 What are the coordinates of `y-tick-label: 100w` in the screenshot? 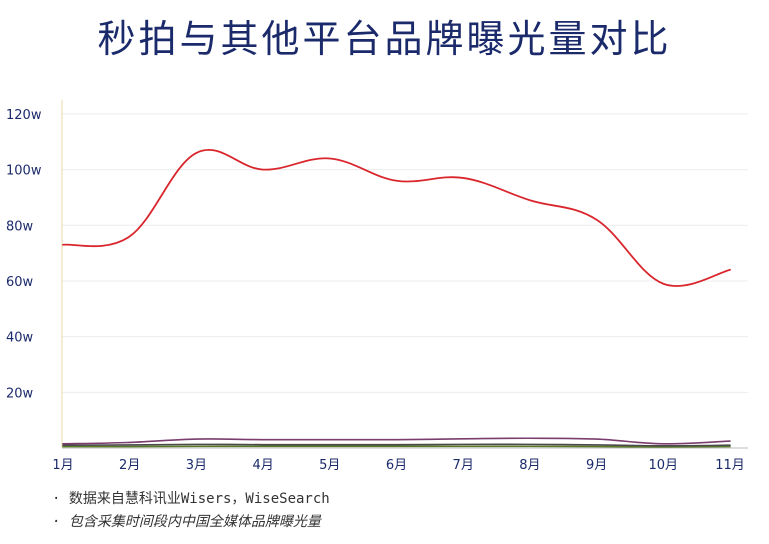 It's located at (24, 171).